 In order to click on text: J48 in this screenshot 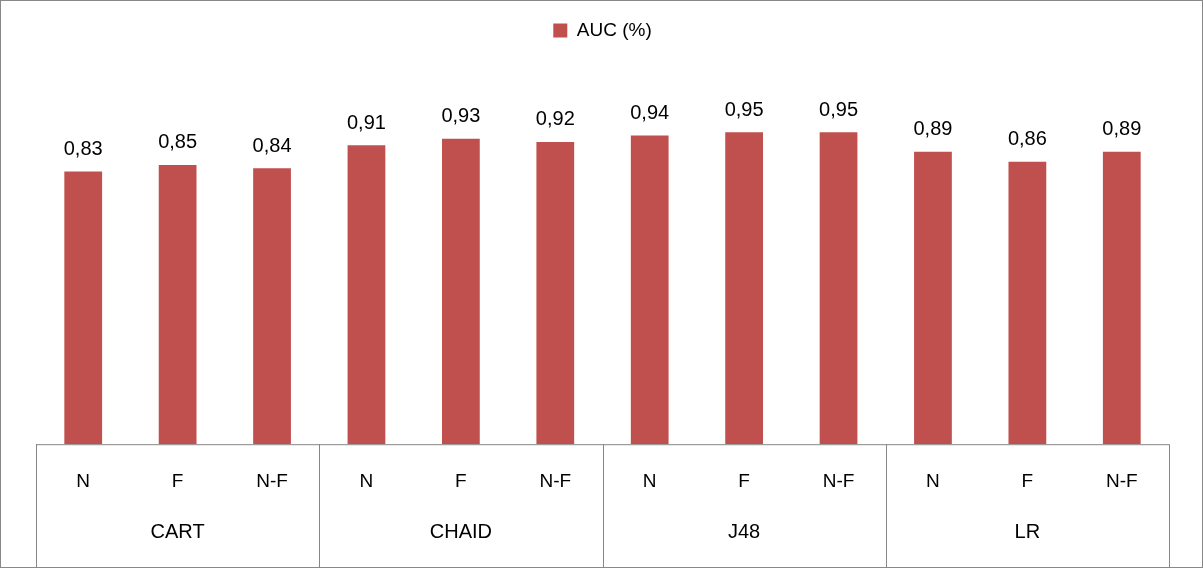, I will do `click(744, 530)`.